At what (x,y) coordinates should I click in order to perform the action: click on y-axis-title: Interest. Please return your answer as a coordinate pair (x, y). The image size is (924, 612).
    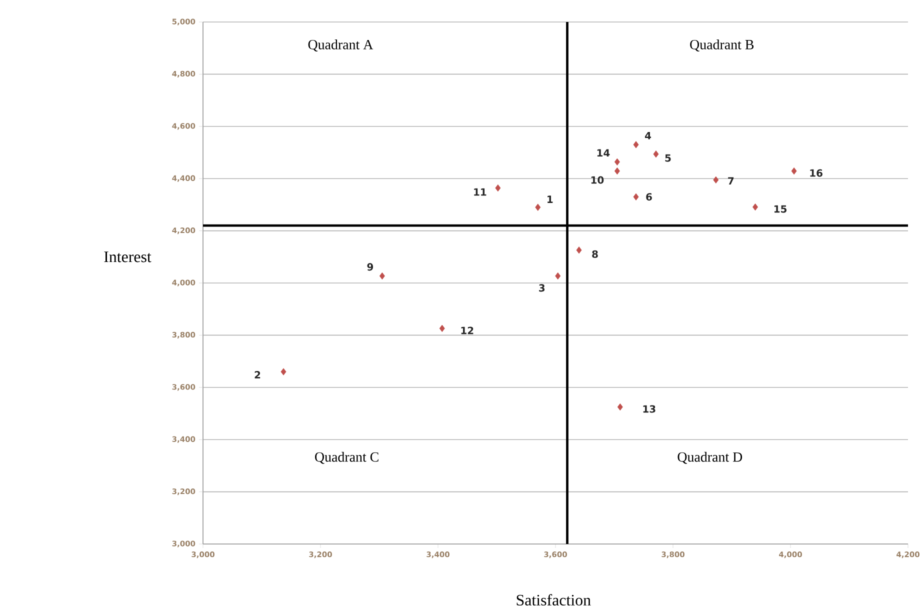
    Looking at the image, I should click on (128, 257).